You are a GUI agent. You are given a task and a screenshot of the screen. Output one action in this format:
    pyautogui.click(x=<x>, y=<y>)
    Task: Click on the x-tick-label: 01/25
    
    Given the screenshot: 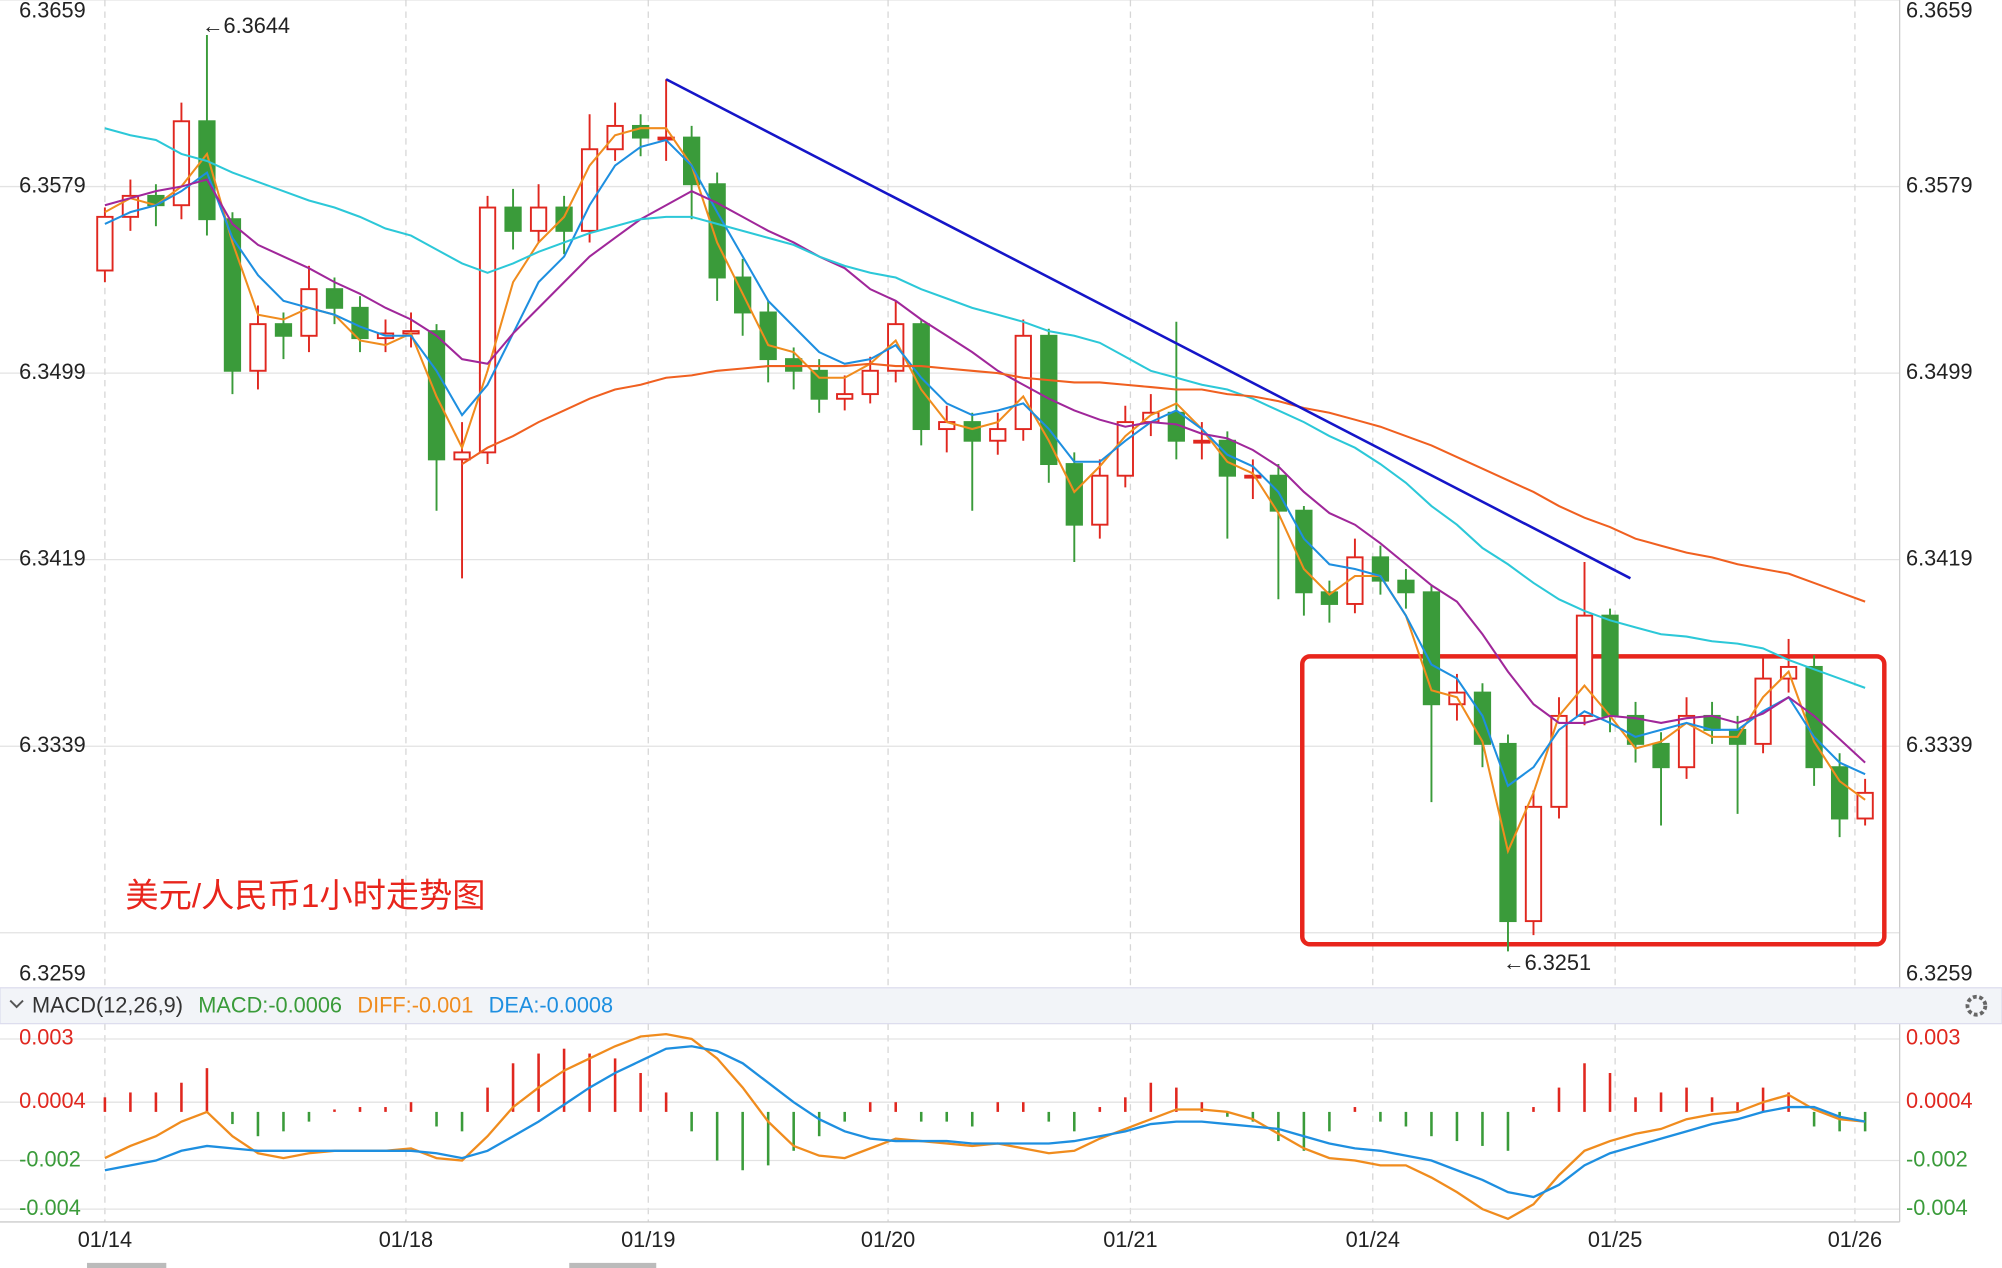 What is the action you would take?
    pyautogui.click(x=1615, y=1239)
    